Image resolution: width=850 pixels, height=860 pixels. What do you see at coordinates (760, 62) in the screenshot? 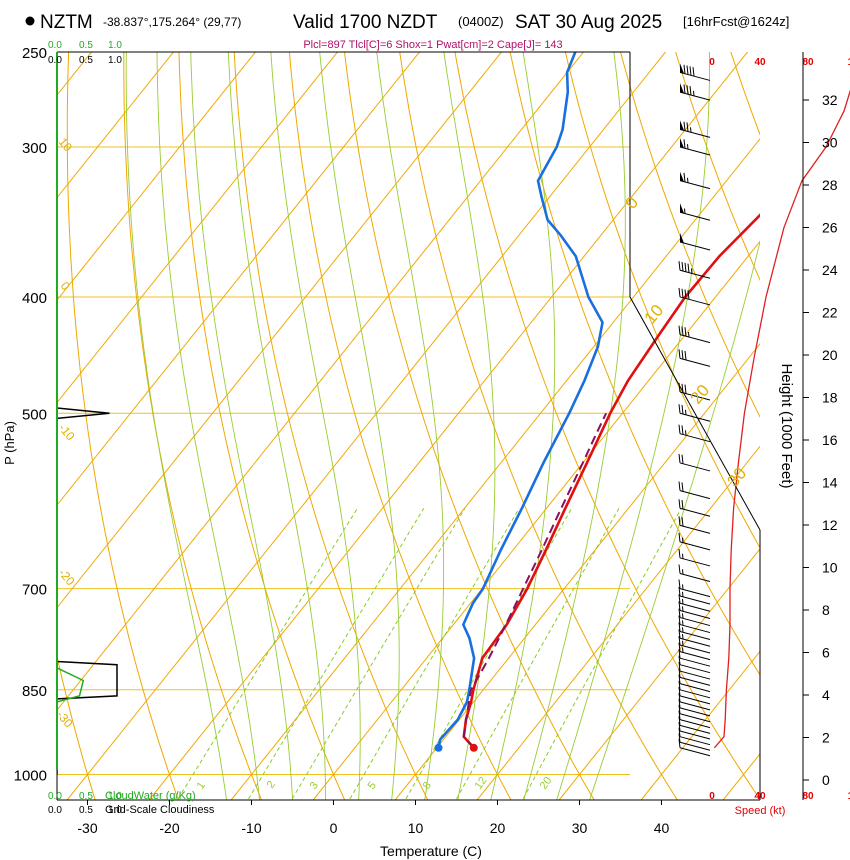
I see `speed-tick-top-40: 40` at bounding box center [760, 62].